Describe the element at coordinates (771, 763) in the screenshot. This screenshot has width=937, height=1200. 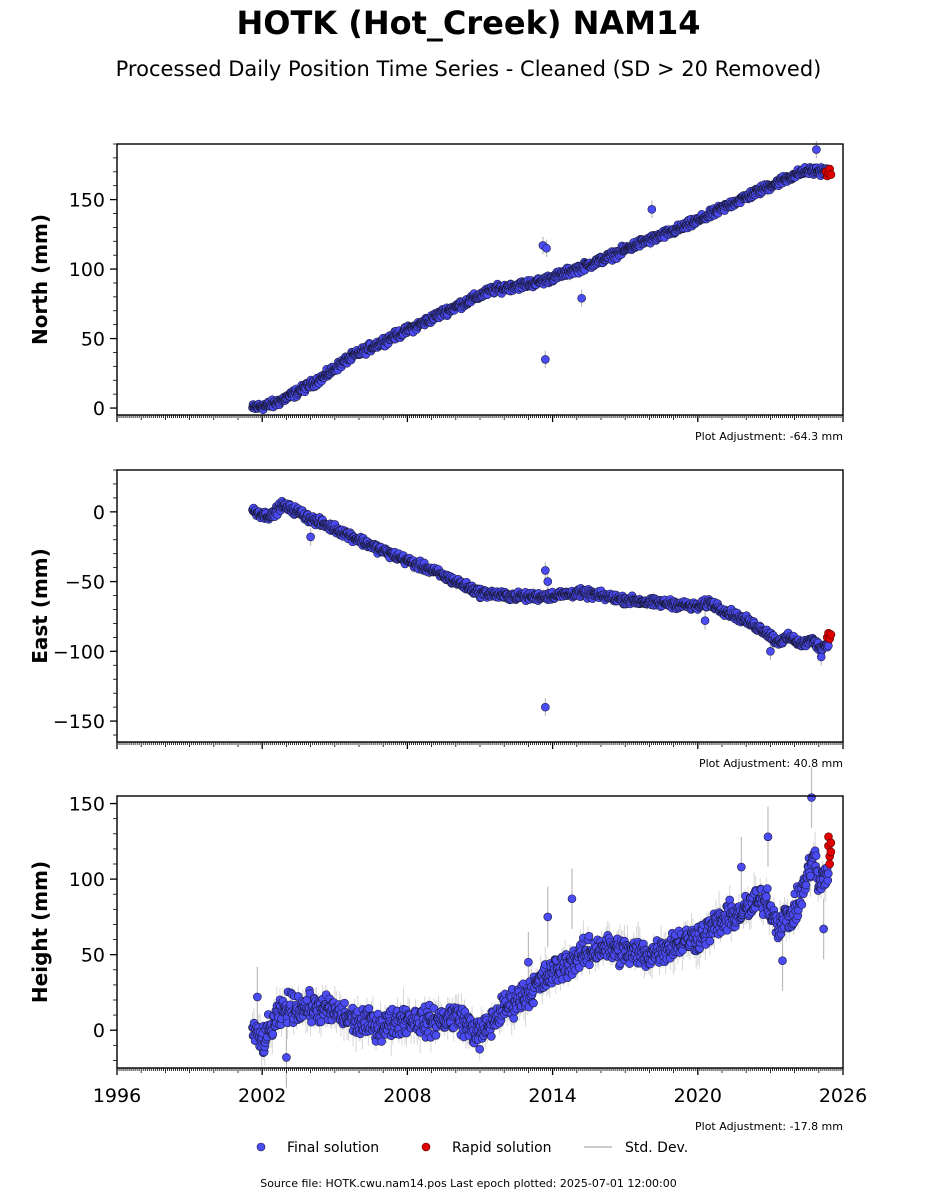
I see `plot-adjustment-note: Plot Adjustment: 40.8 mm` at that location.